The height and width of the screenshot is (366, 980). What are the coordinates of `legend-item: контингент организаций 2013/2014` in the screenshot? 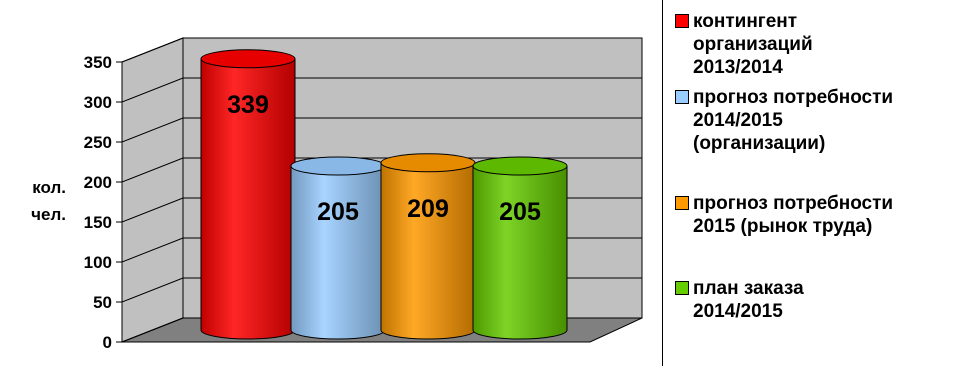 It's located at (827, 44).